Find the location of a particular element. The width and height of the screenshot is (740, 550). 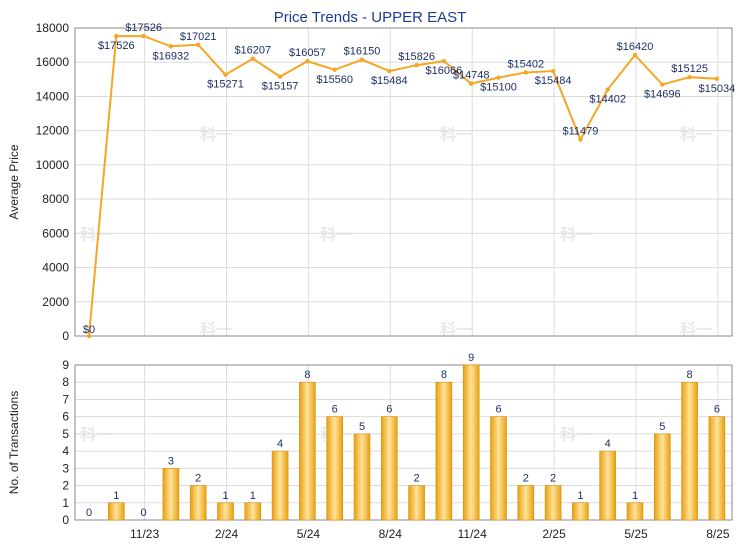

bottom-y-axis-title: No. of Transactions is located at coordinates (14, 442).